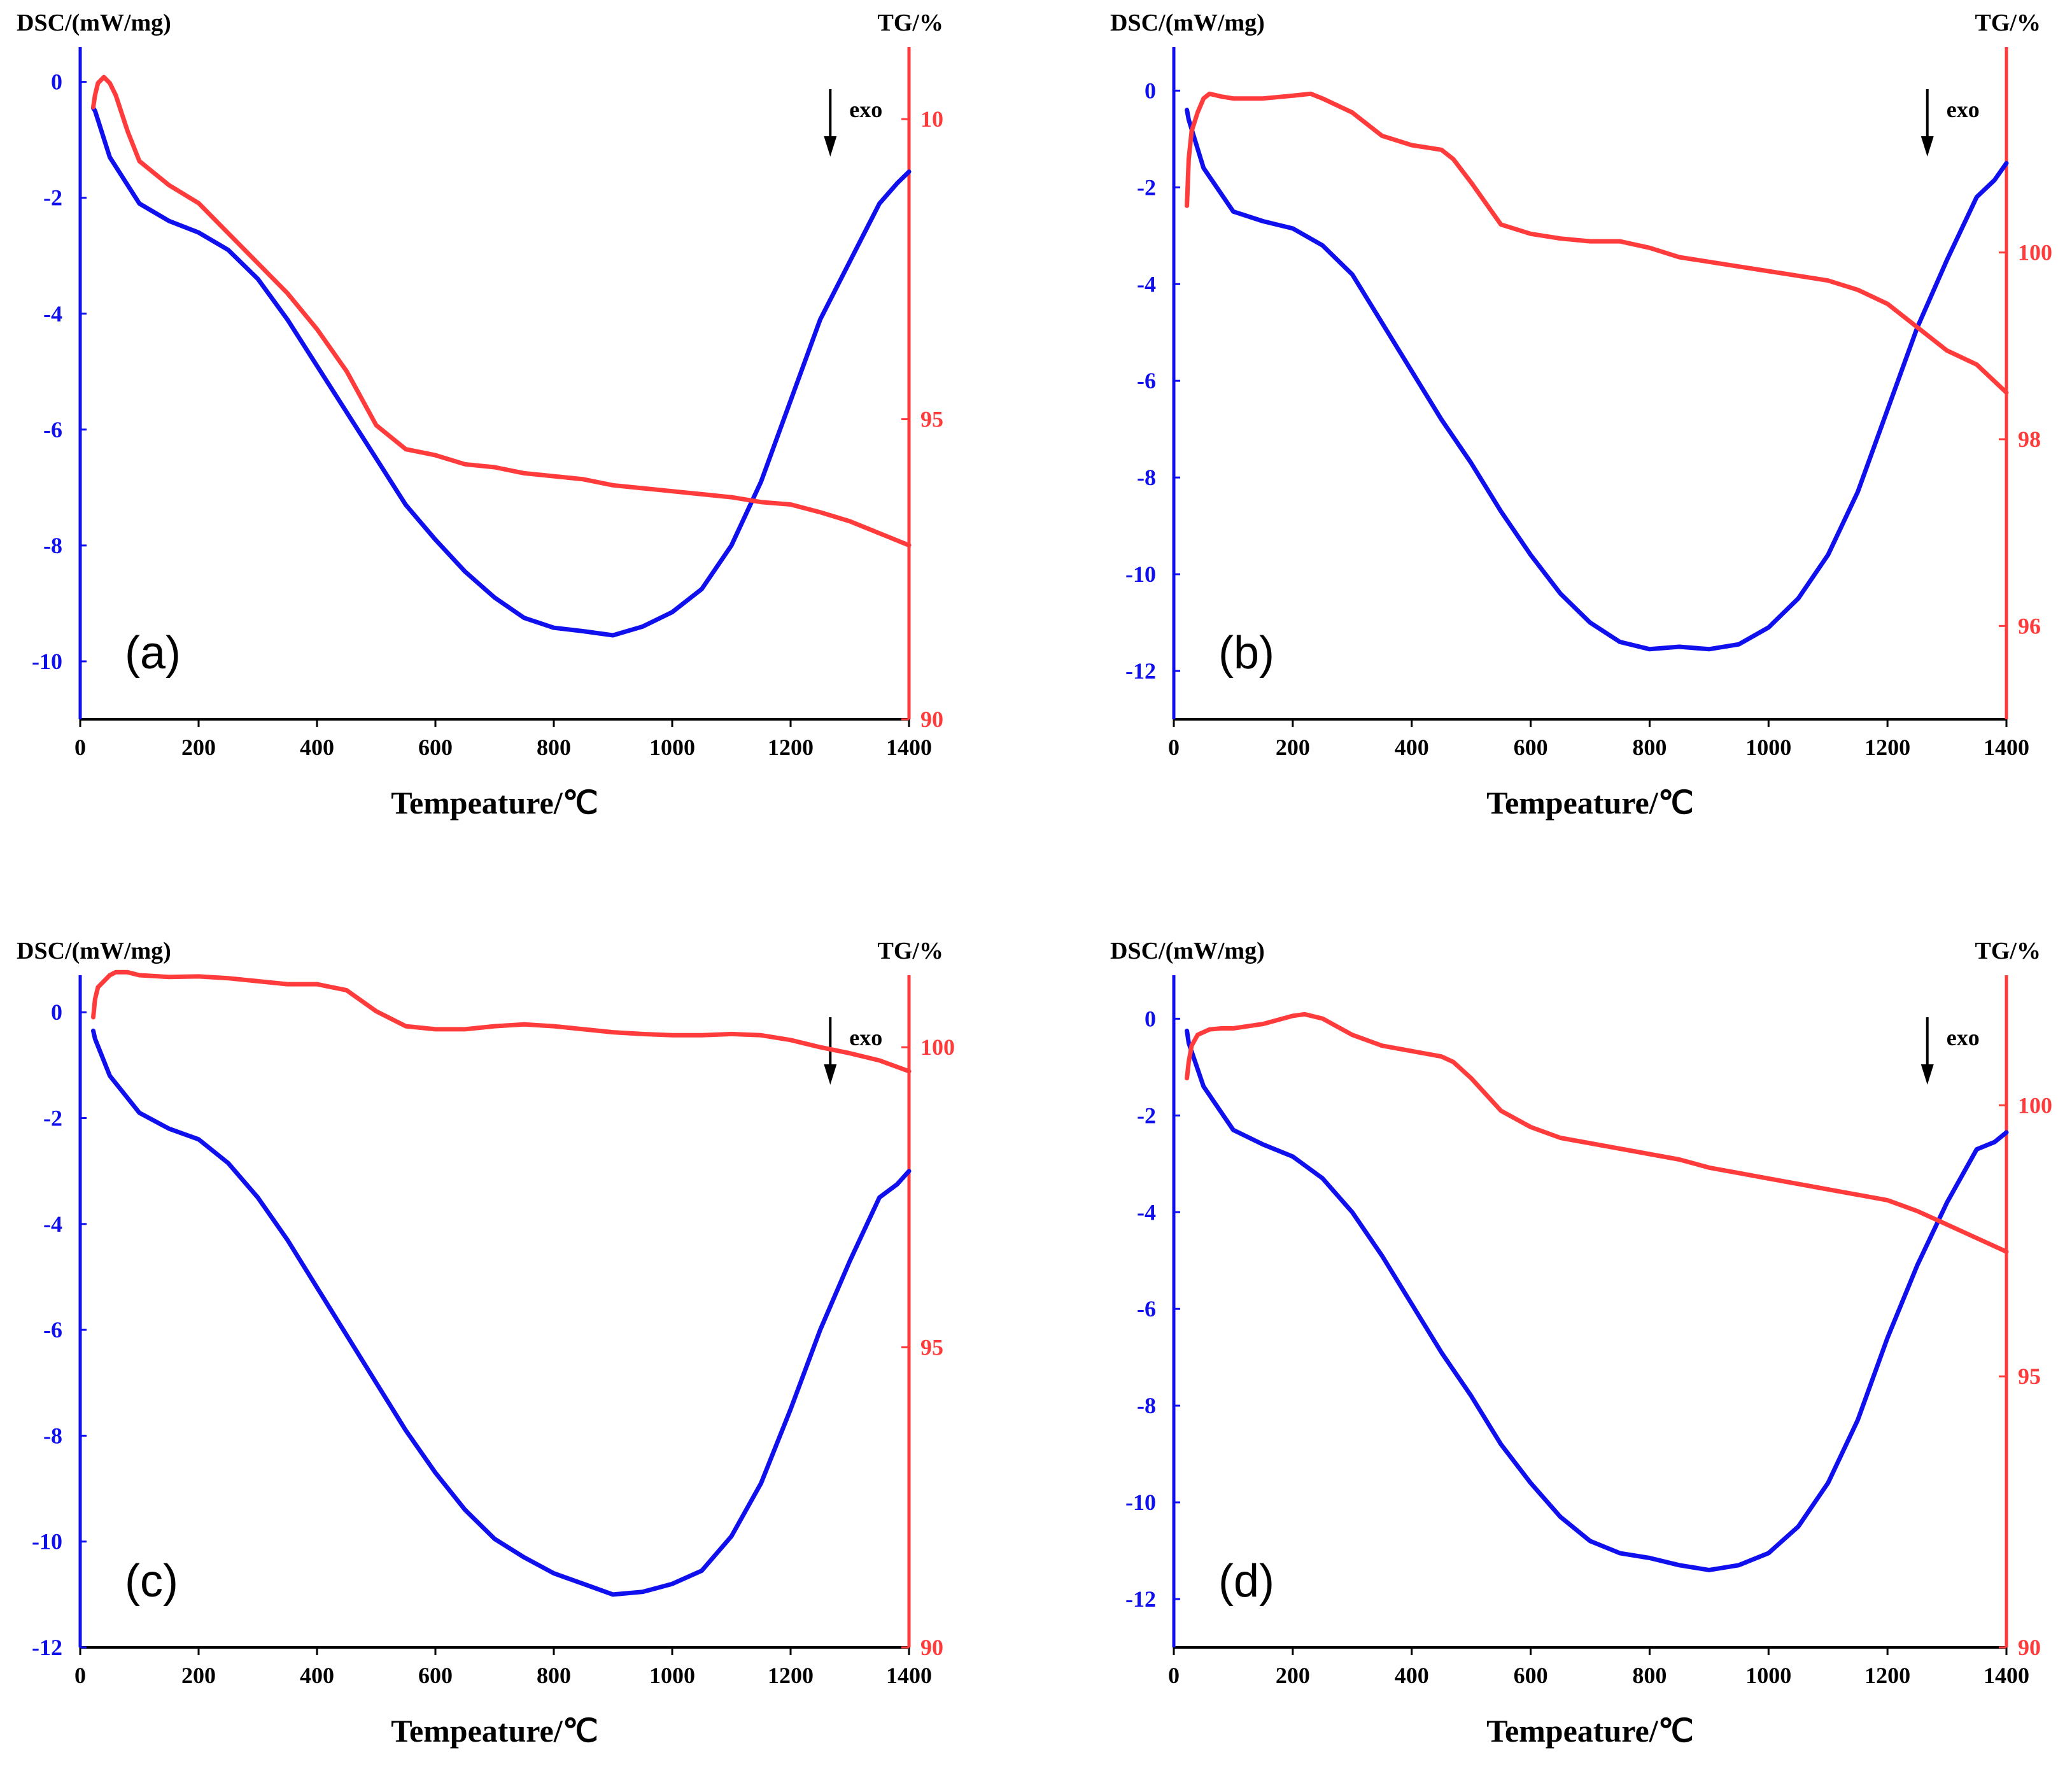 The height and width of the screenshot is (1769, 2072). Describe the element at coordinates (2030, 625) in the screenshot. I see `tg-tick-label: 96` at that location.